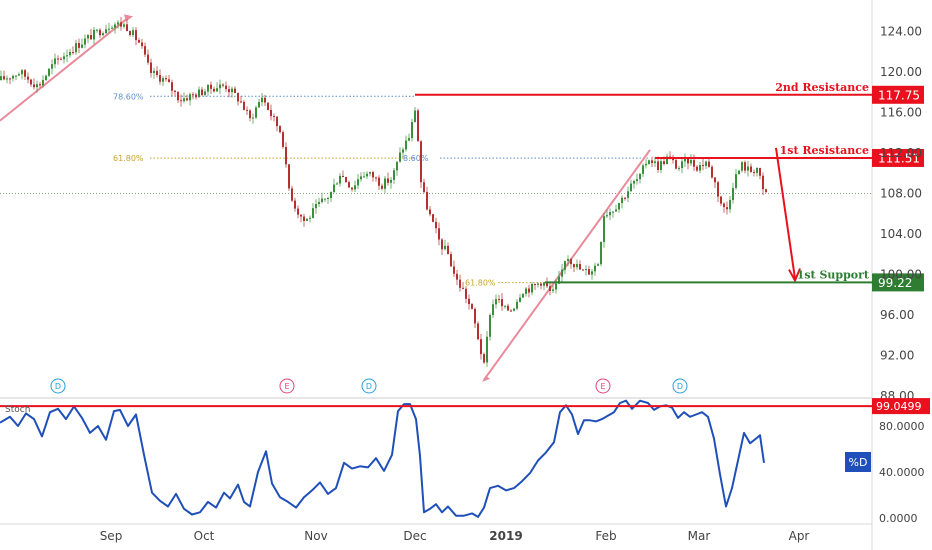  Describe the element at coordinates (899, 158) in the screenshot. I see `price-tag-text: 111.51` at that location.